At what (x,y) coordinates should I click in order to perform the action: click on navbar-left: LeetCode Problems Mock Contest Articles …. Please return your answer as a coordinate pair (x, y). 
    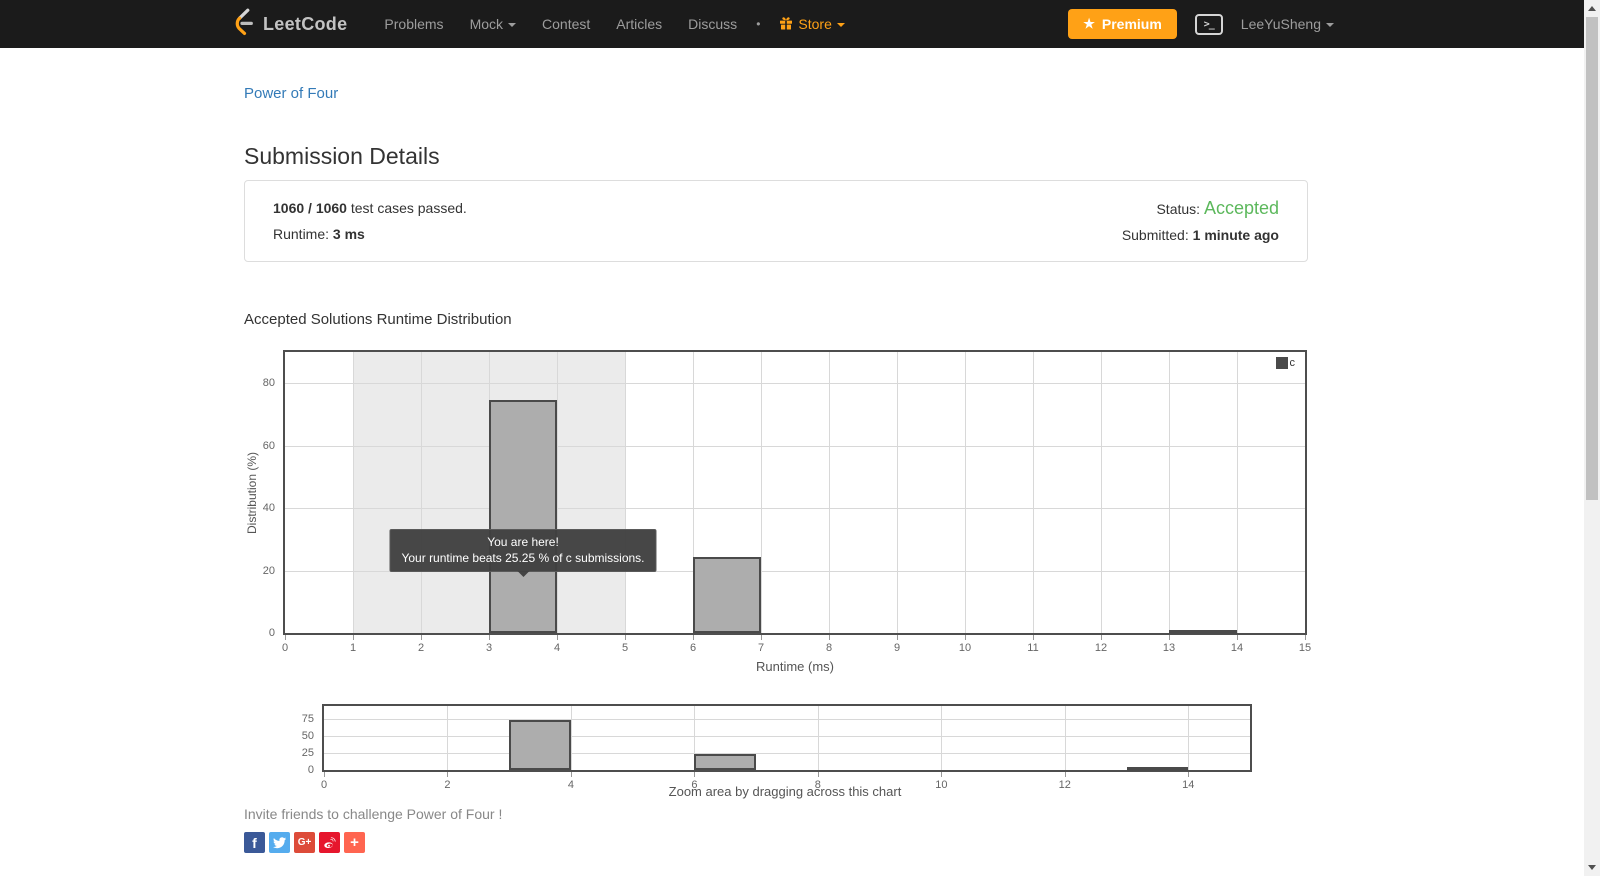
    Looking at the image, I should click on (544, 24).